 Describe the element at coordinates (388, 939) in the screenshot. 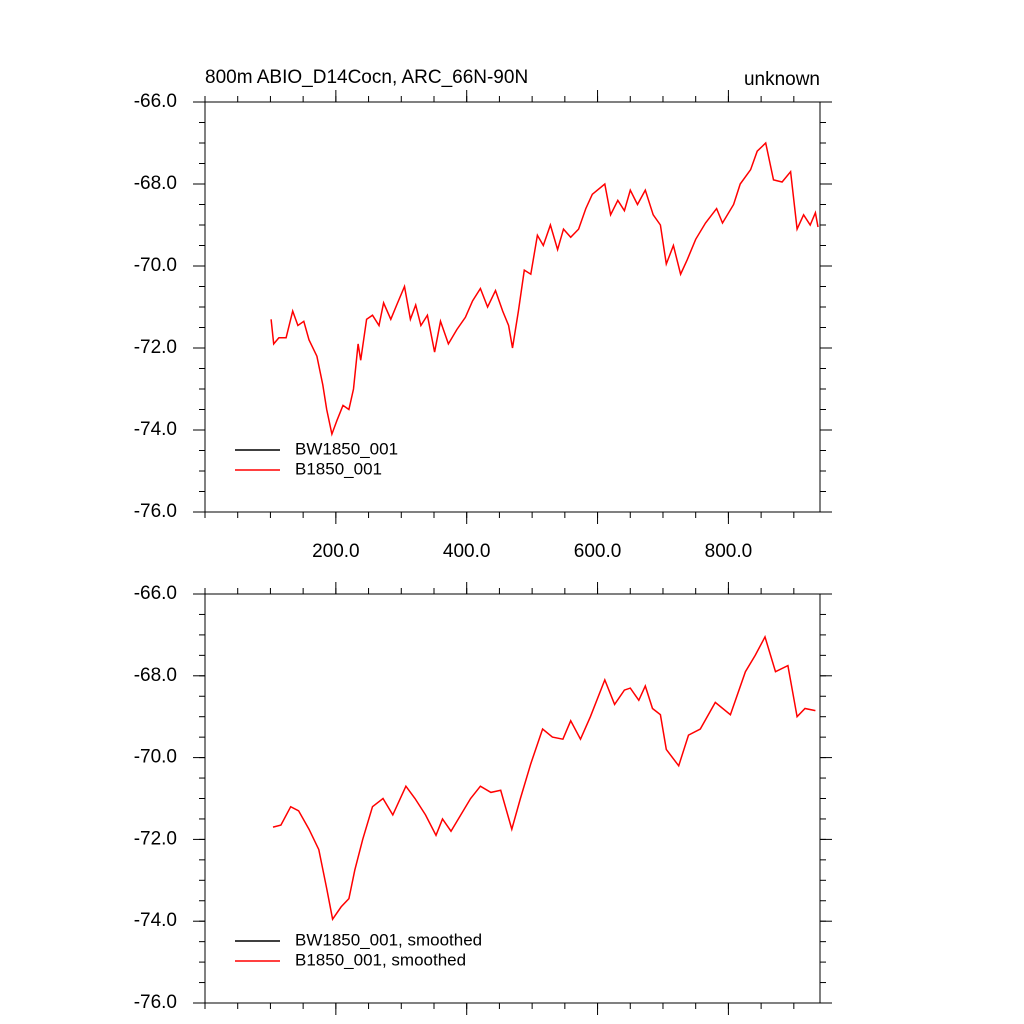

I see `legend-label: BW1850_001, smoothed` at that location.